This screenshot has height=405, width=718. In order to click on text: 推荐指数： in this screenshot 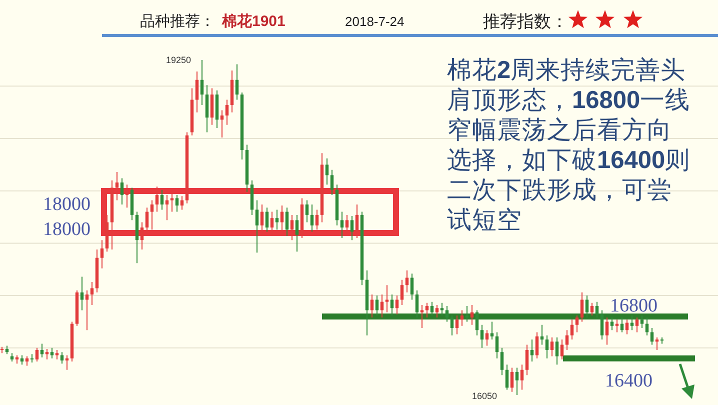, I will do `click(525, 21)`.